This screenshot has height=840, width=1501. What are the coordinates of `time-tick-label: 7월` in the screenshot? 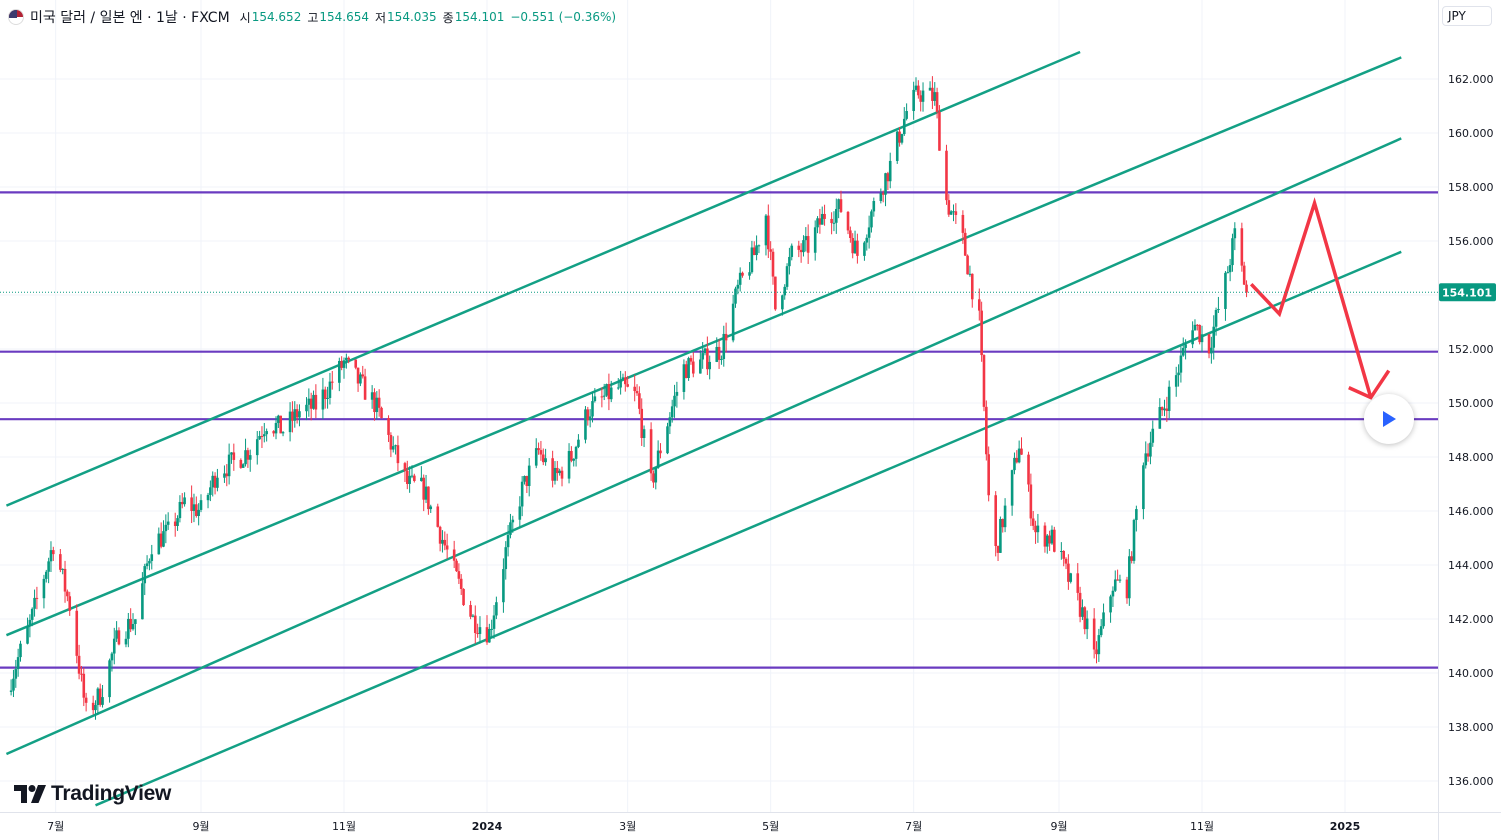 It's located at (55, 826).